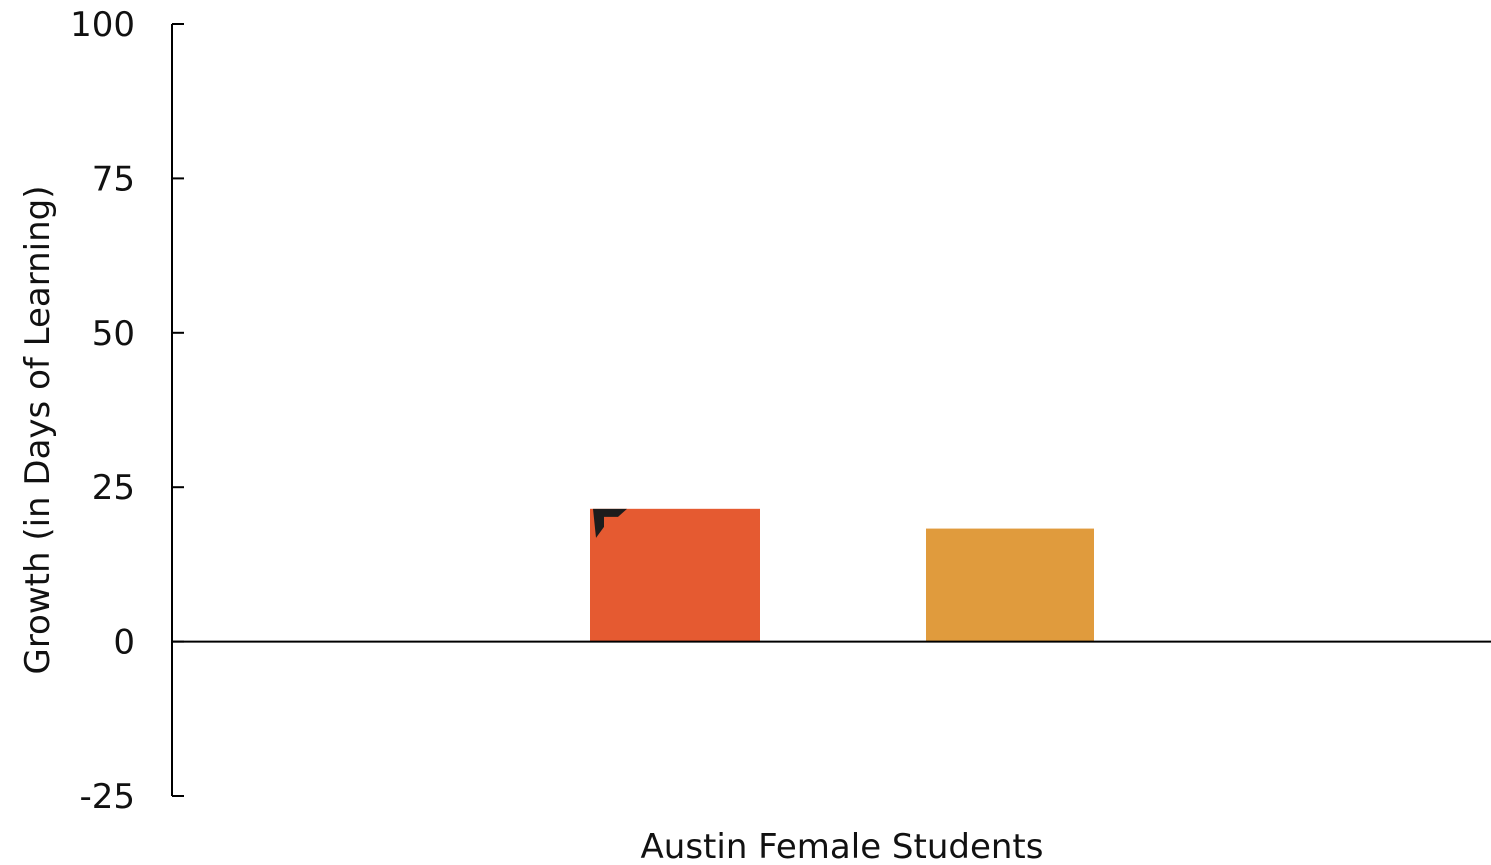 The width and height of the screenshot is (1491, 865). Describe the element at coordinates (113, 179) in the screenshot. I see `y-tick-label: 75` at that location.